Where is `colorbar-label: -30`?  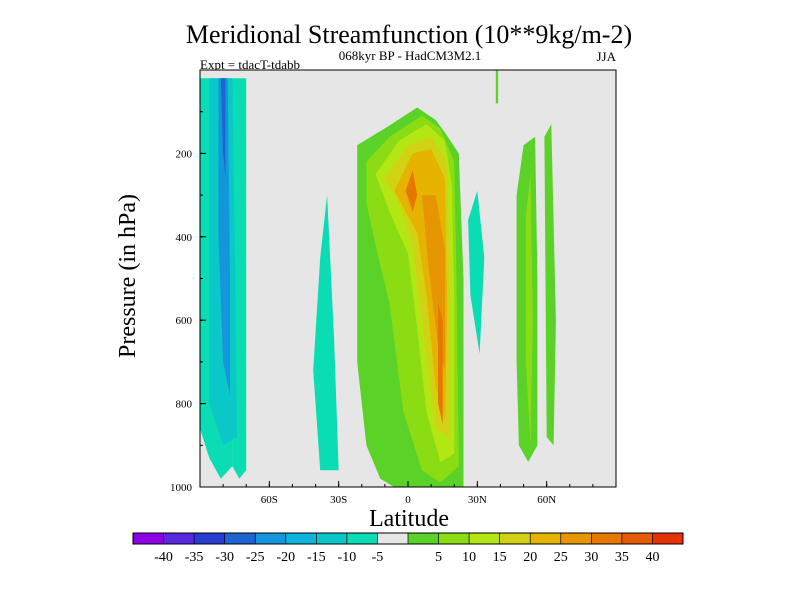 colorbar-label: -30 is located at coordinates (224, 557).